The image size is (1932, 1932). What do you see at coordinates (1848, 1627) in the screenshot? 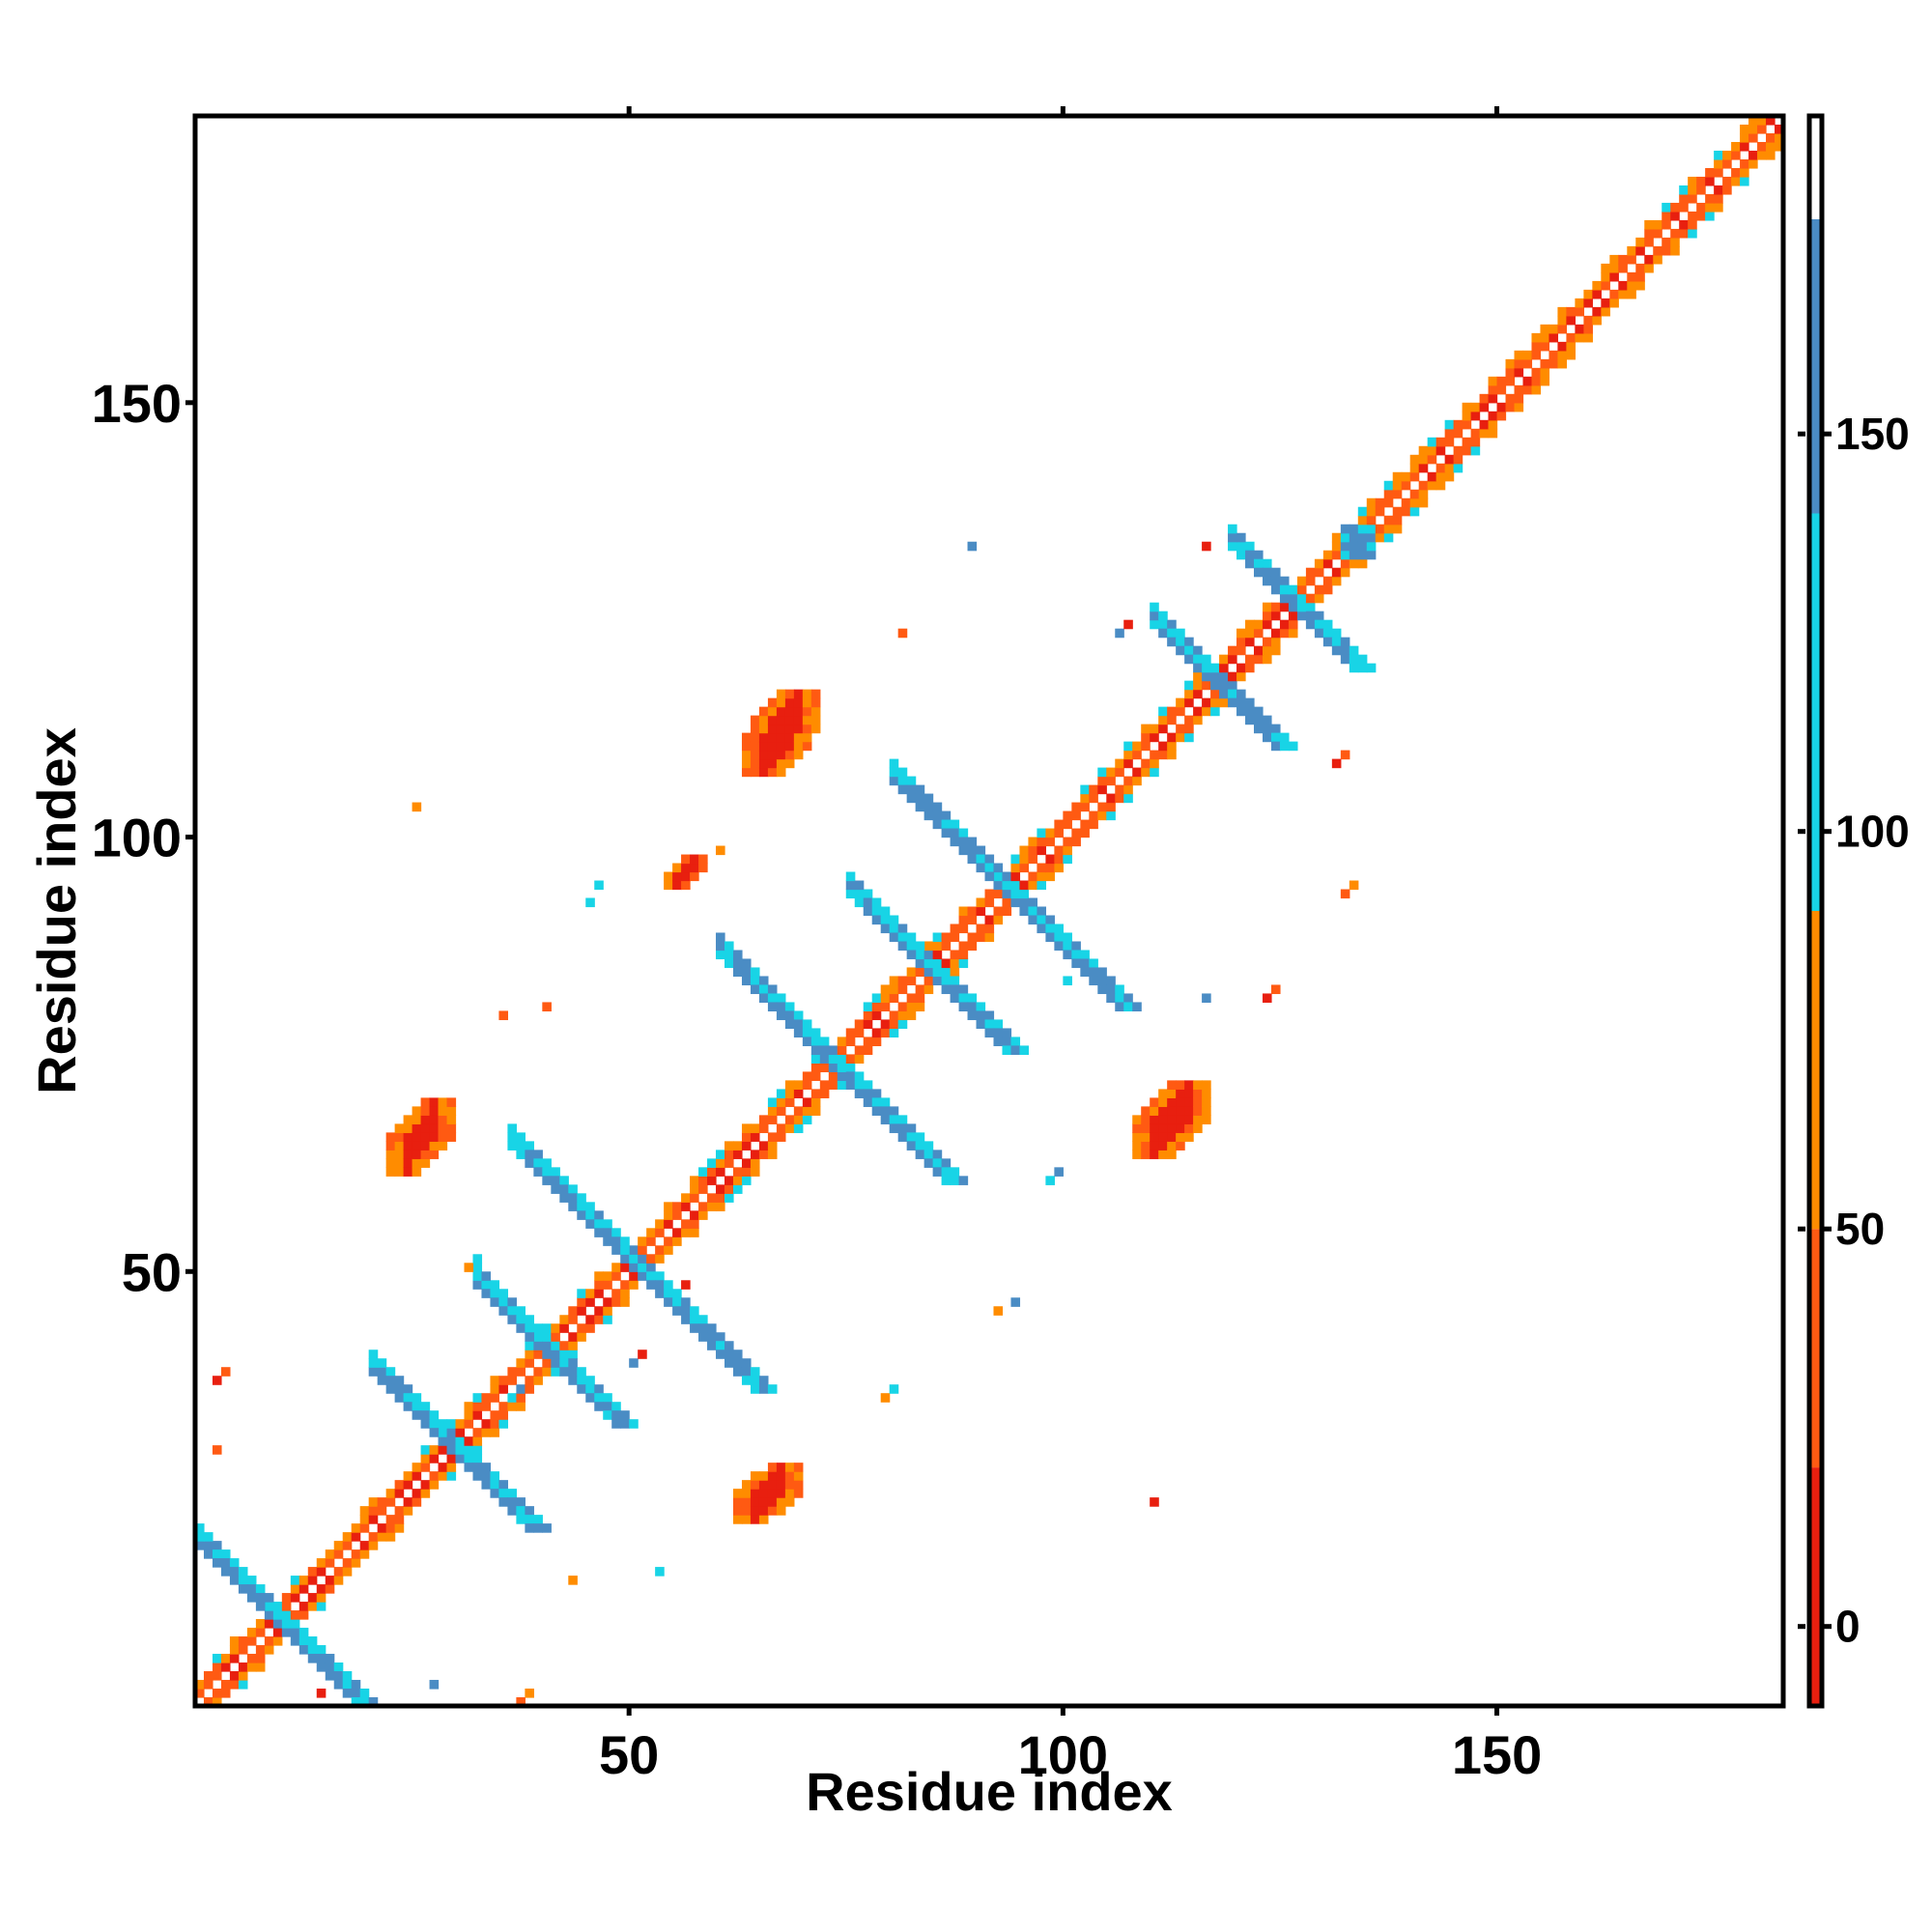
I see `colorbar-tick-label: 0` at bounding box center [1848, 1627].